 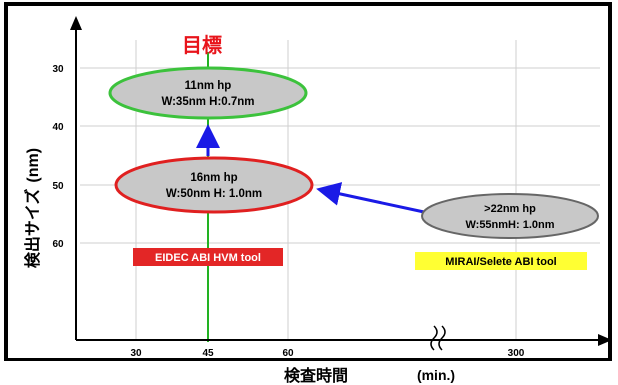 What do you see at coordinates (438, 338) in the screenshot?
I see `axis-break-icon` at bounding box center [438, 338].